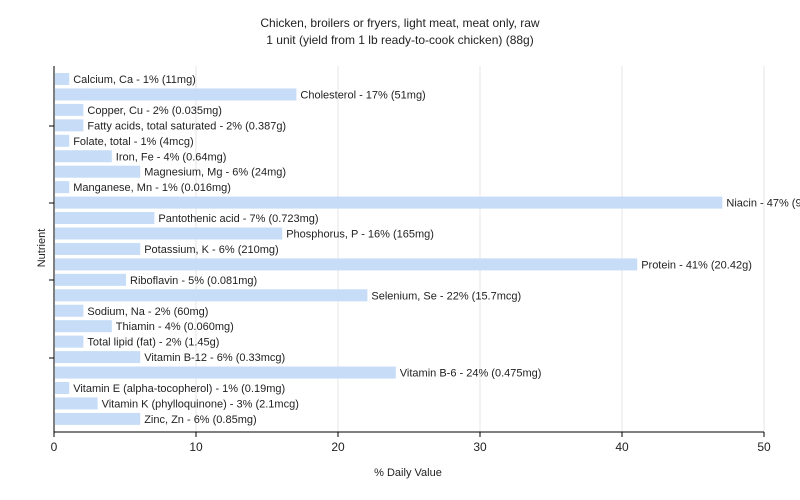 The width and height of the screenshot is (800, 500). I want to click on bar-label: Selenium, Se - 22% (15.7mcg), so click(446, 296).